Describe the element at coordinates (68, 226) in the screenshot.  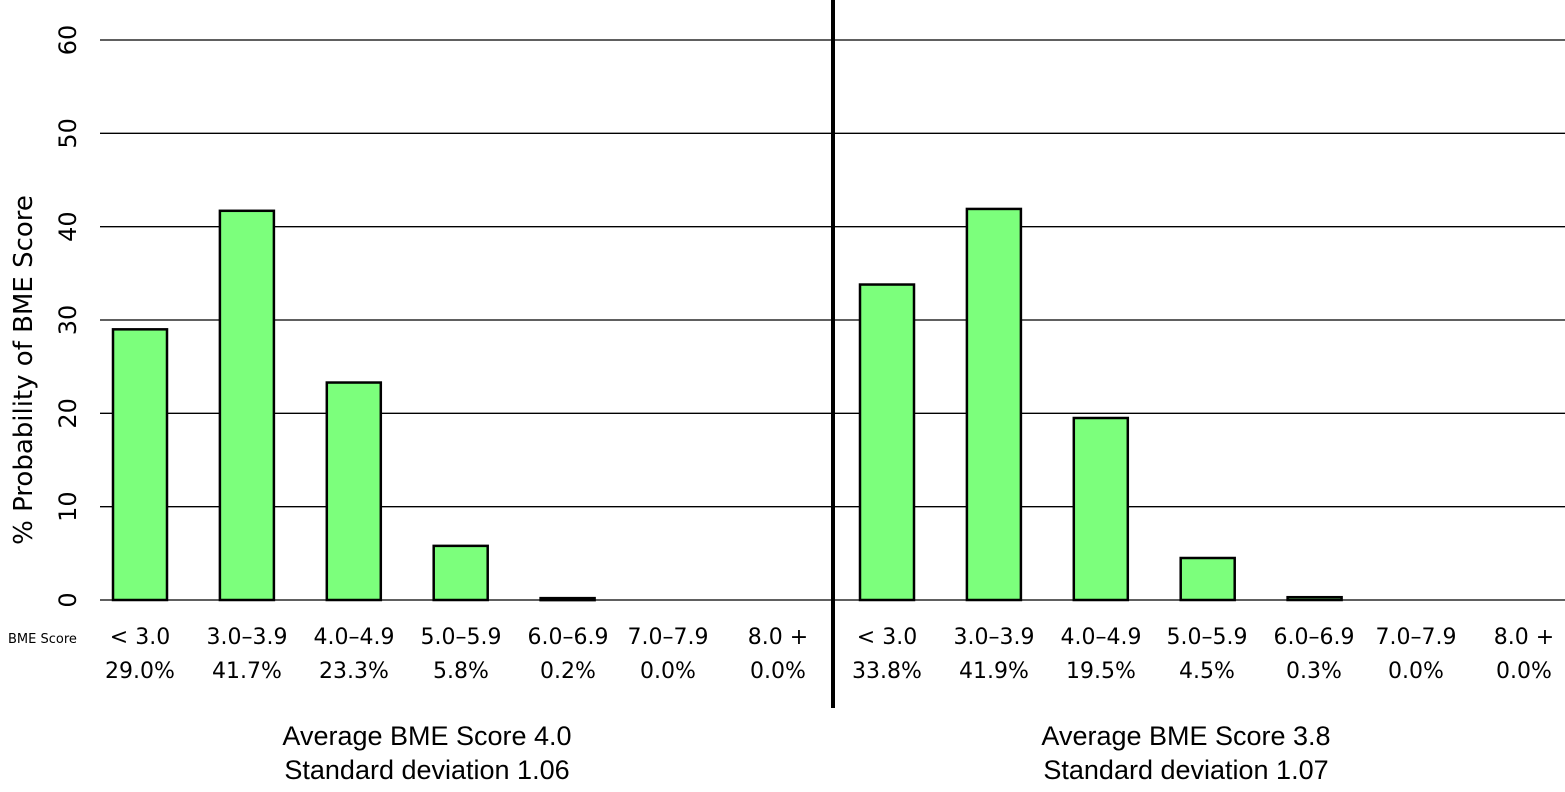
I see `y-tick-label: 40` at that location.